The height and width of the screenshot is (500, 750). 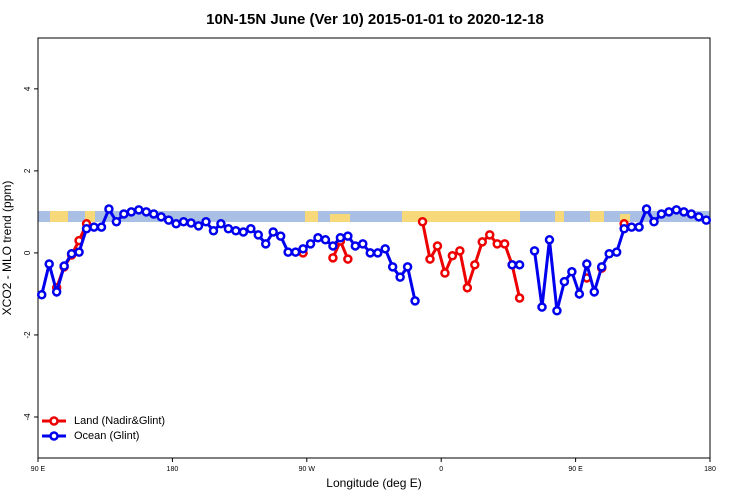 I want to click on legend-label: Ocean (Glint), so click(x=106, y=436).